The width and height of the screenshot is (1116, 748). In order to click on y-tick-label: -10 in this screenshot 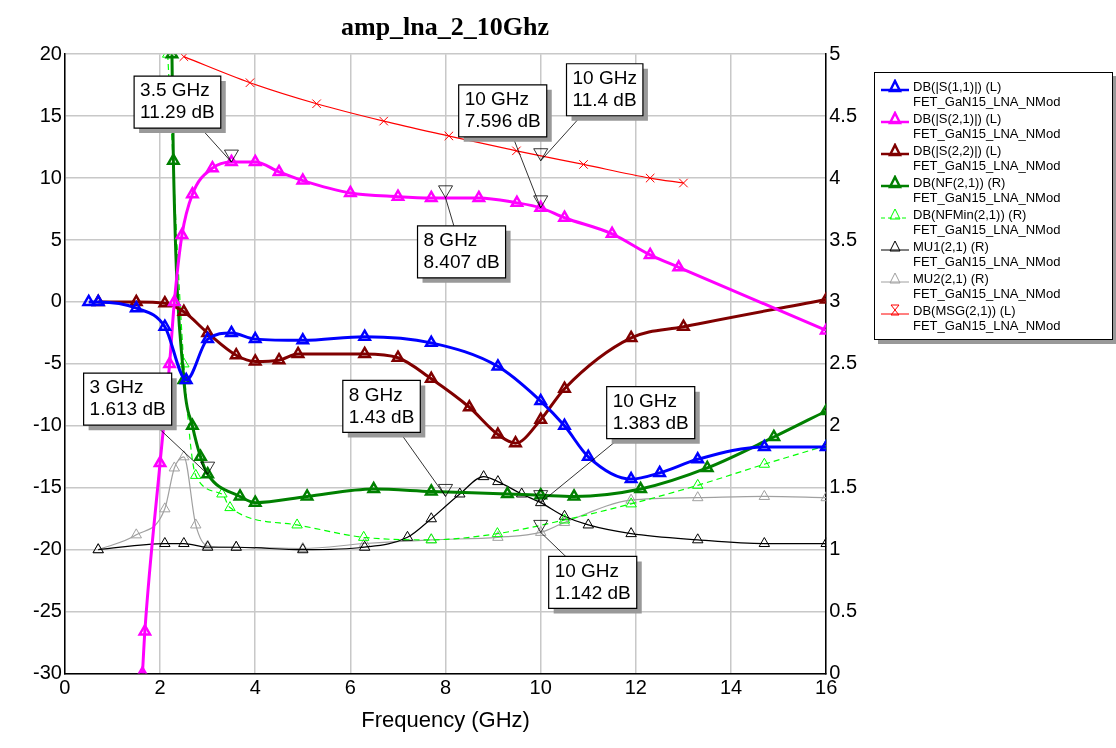, I will do `click(47, 424)`.